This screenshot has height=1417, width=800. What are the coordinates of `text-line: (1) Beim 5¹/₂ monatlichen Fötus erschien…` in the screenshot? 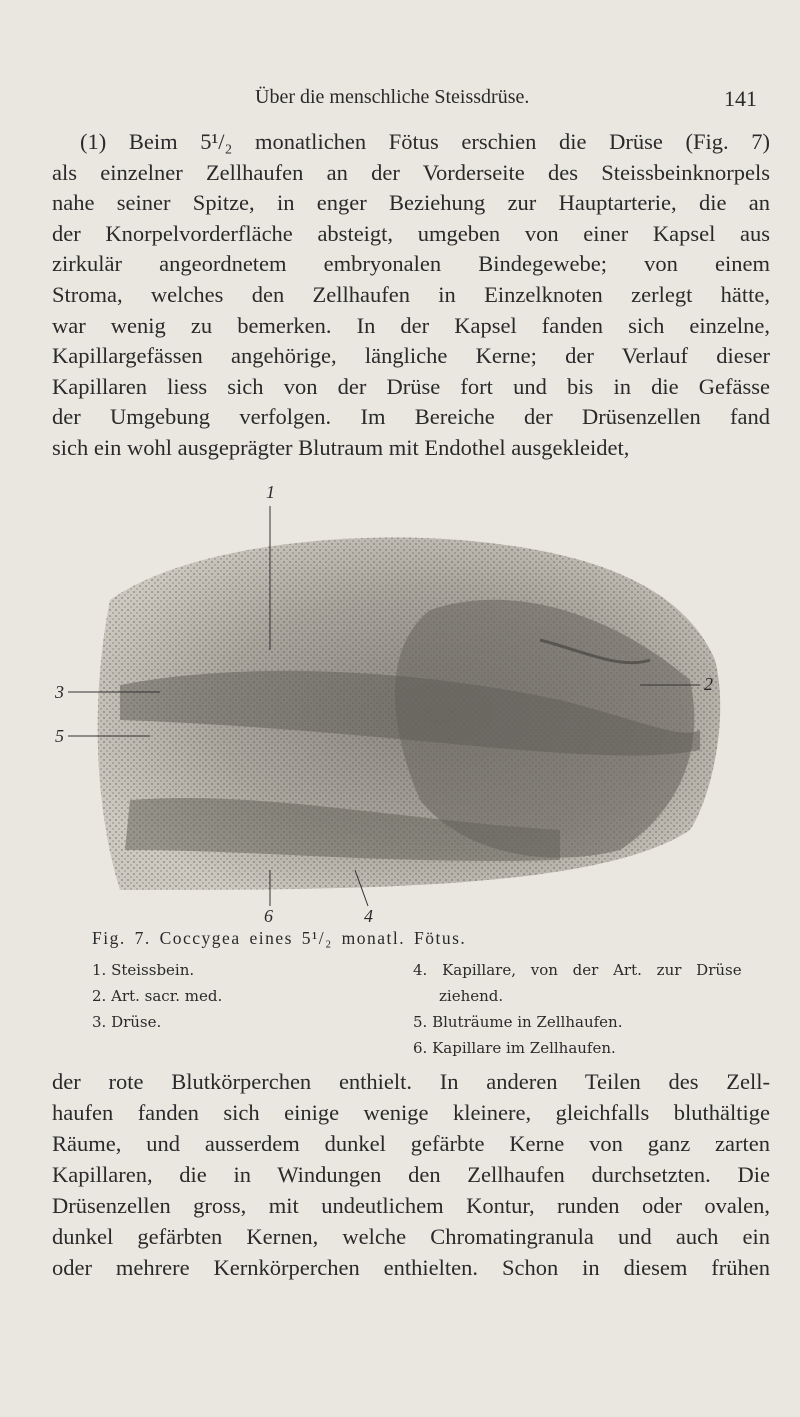 It's located at (425, 141).